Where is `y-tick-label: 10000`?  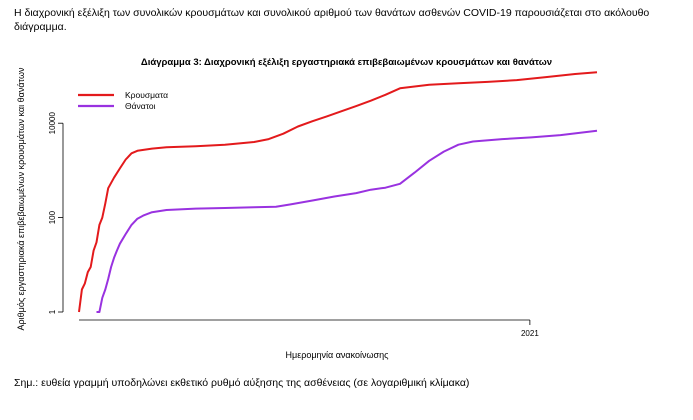 y-tick-label: 10000 is located at coordinates (52, 123).